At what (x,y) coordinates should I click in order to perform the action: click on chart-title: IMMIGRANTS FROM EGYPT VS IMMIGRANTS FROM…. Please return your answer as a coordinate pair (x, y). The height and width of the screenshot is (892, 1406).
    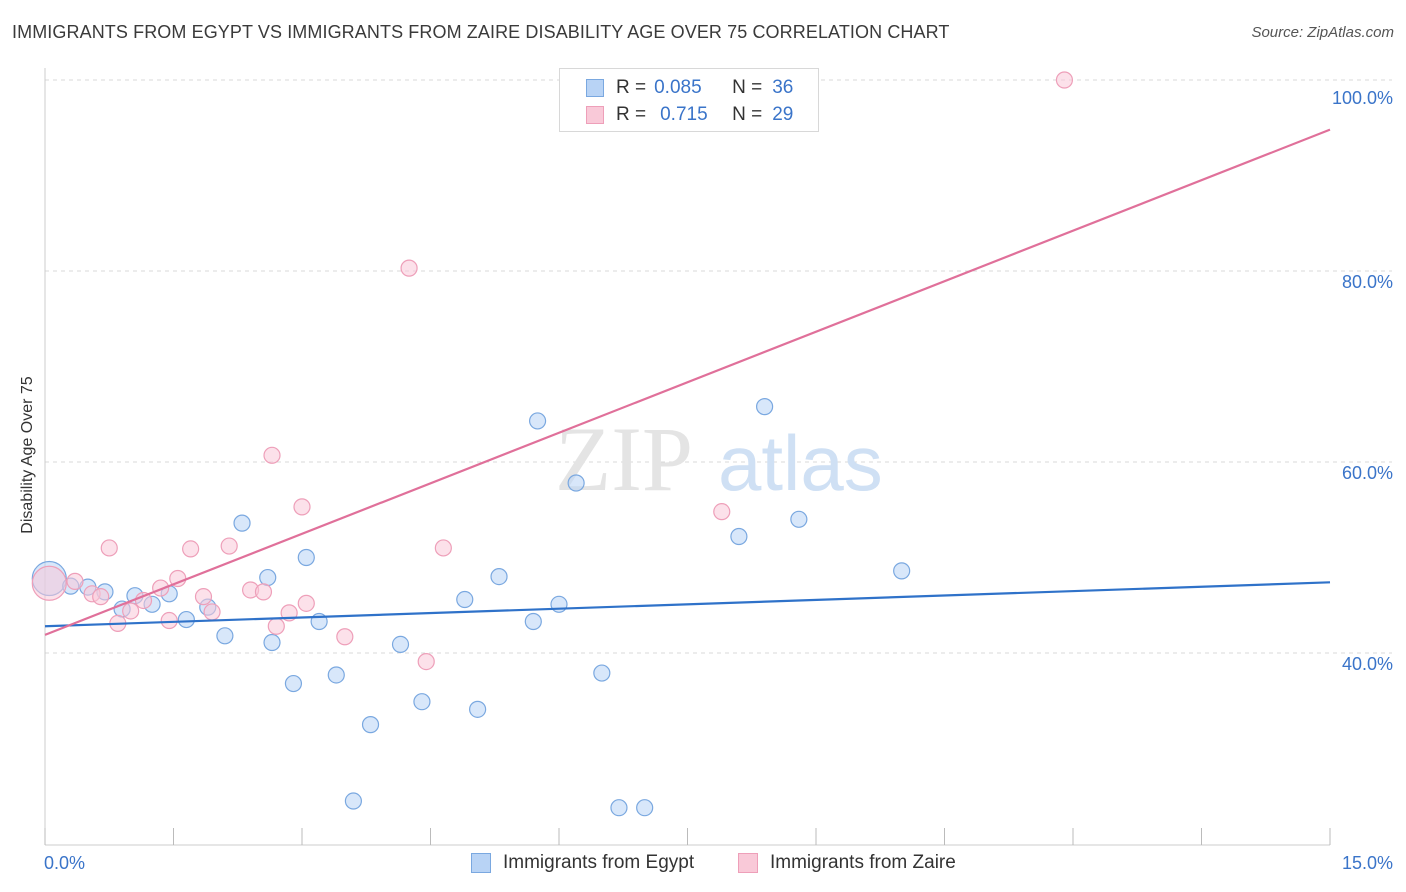
    Looking at the image, I should click on (481, 32).